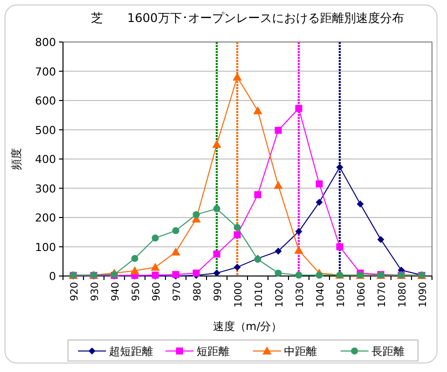  What do you see at coordinates (156, 292) in the screenshot?
I see `x-tick-label: 960` at bounding box center [156, 292].